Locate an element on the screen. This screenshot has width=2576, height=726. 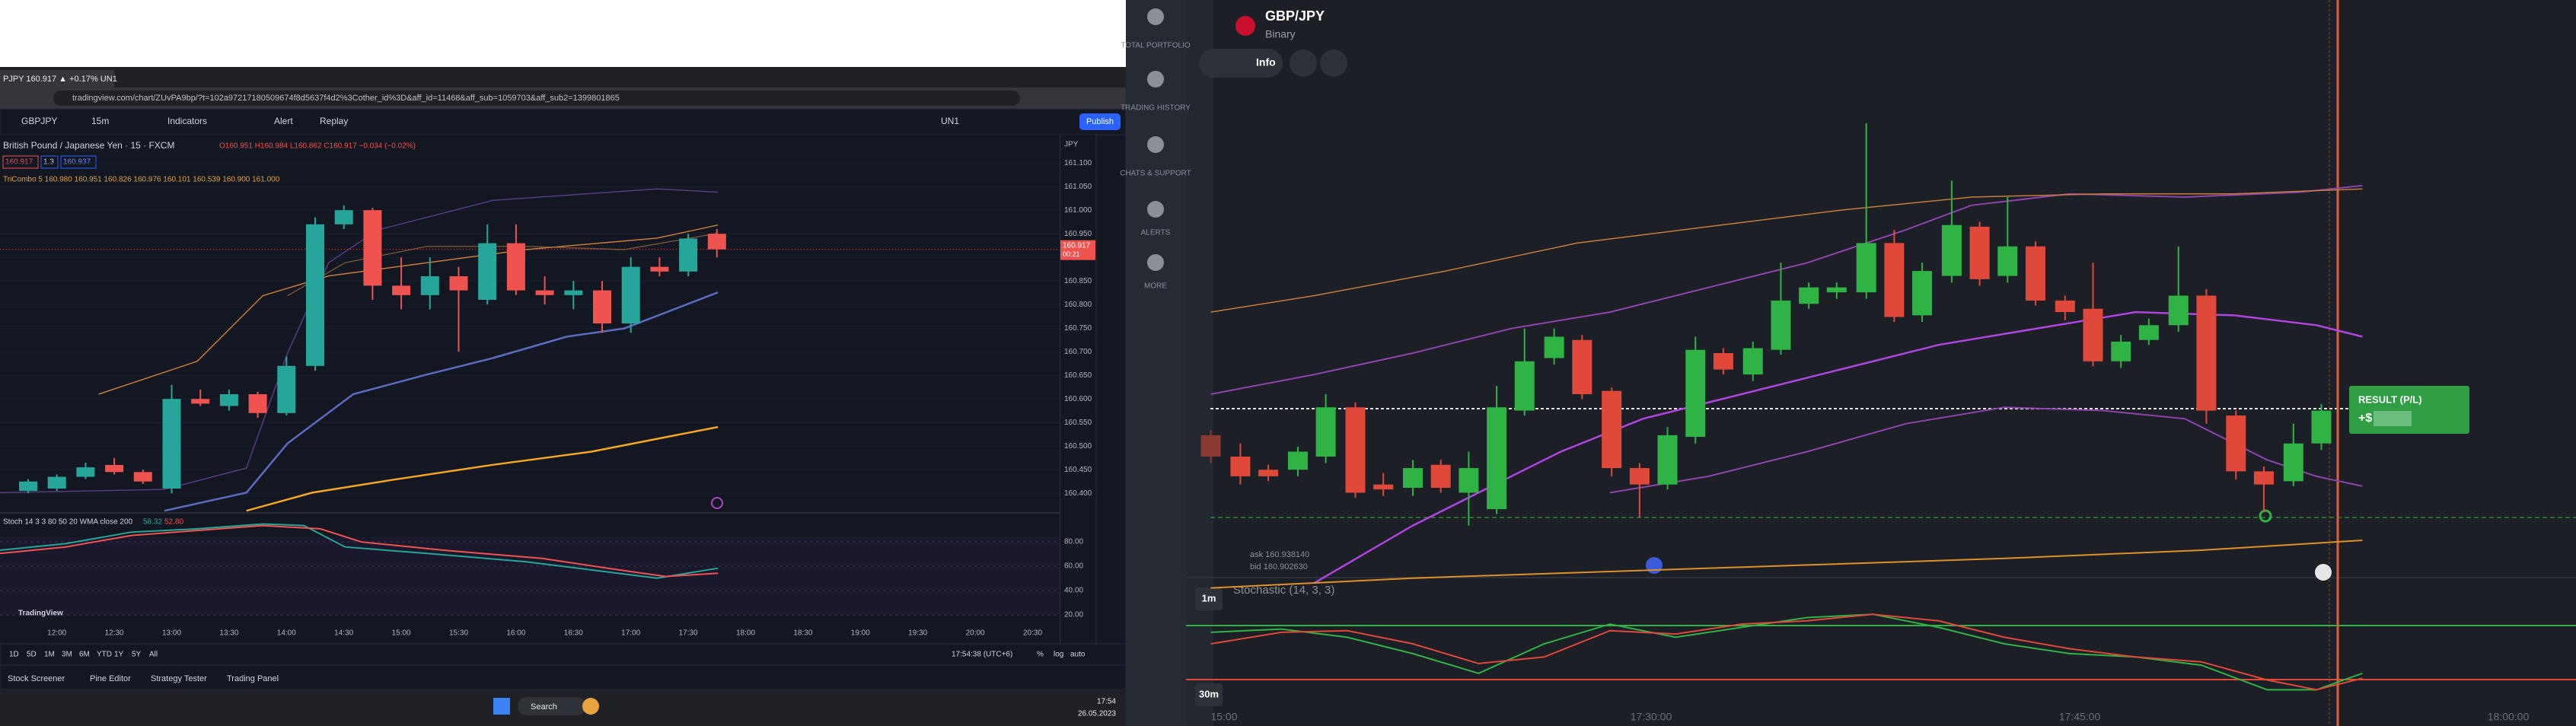
panel-bar is located at coordinates (563, 677).